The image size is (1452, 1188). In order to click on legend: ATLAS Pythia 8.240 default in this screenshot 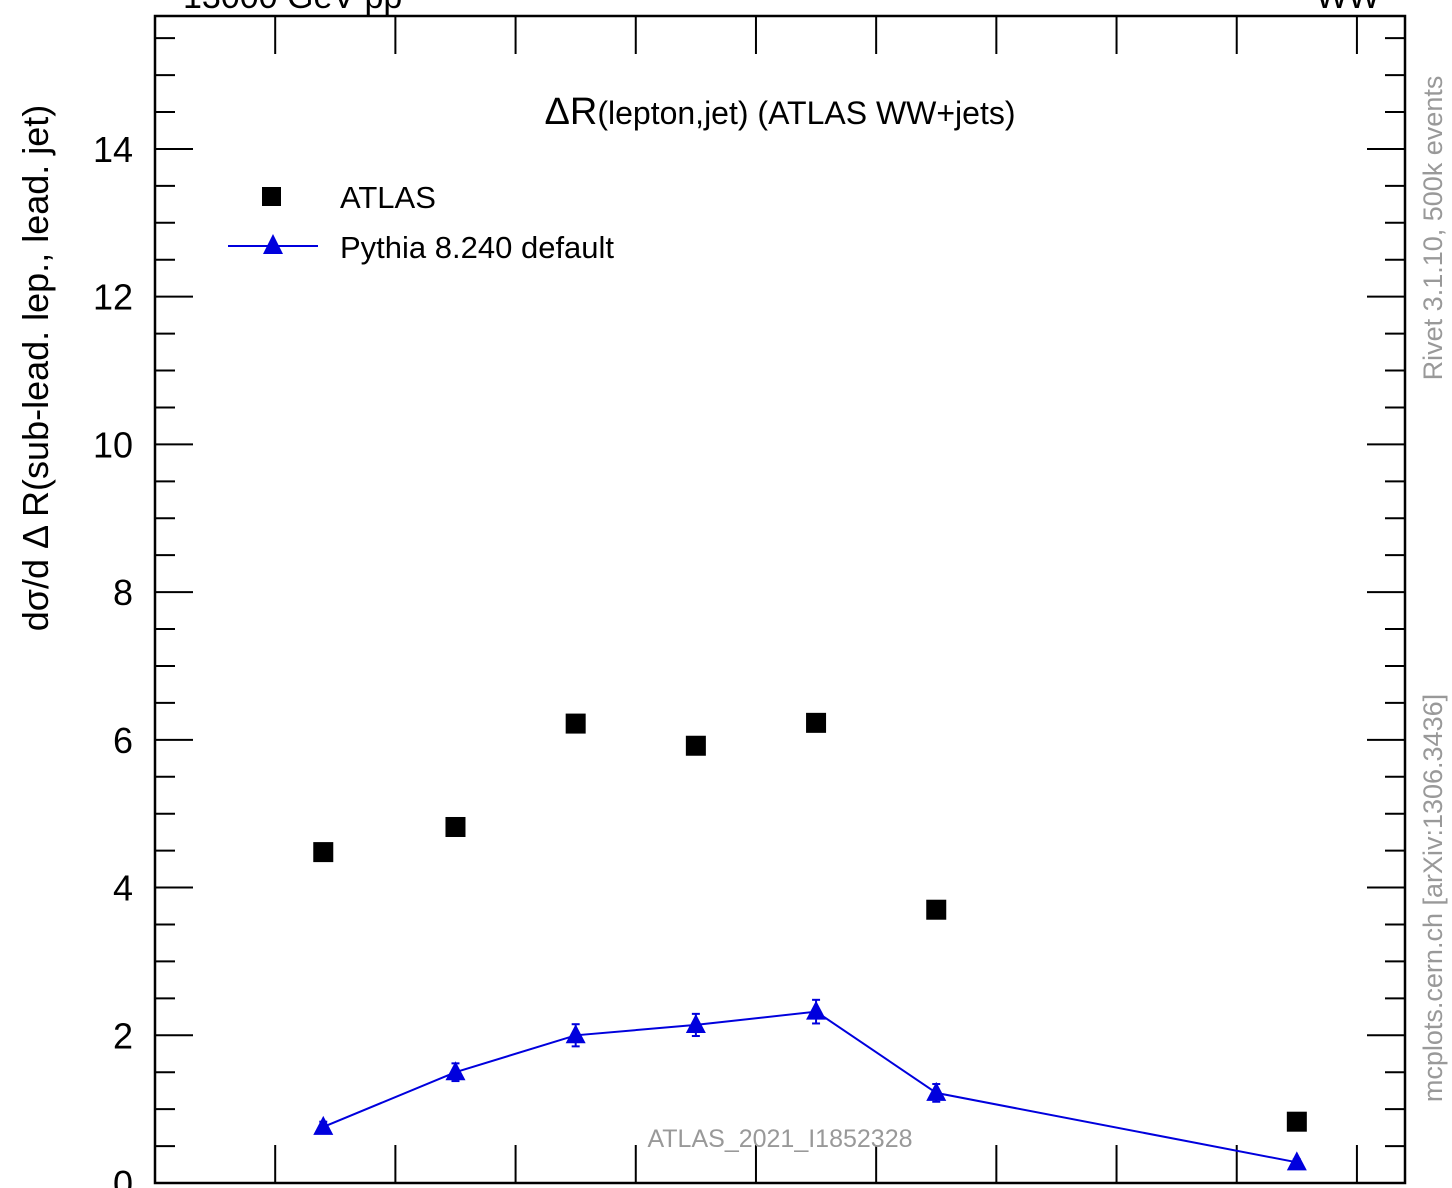, I will do `click(421, 222)`.